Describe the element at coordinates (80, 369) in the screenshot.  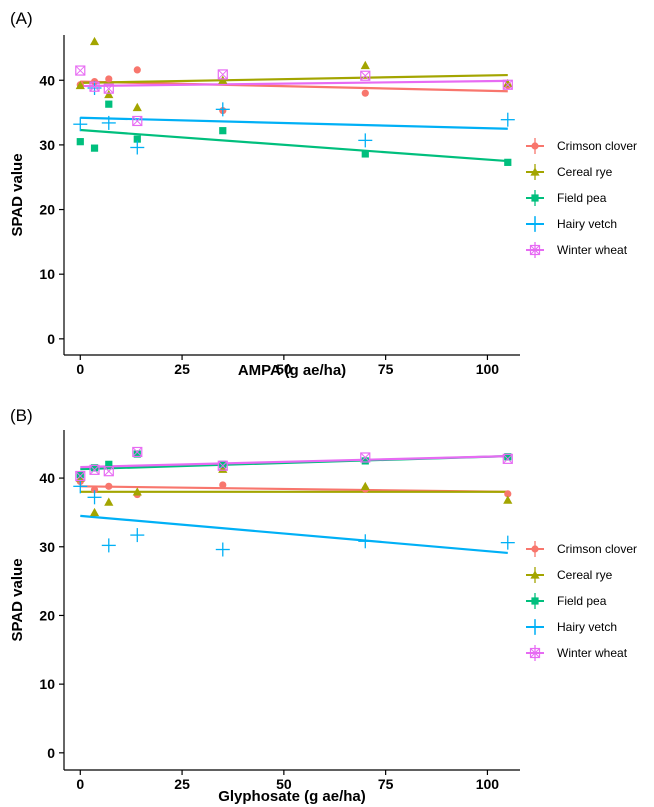
I see `x-tick-label: 0` at that location.